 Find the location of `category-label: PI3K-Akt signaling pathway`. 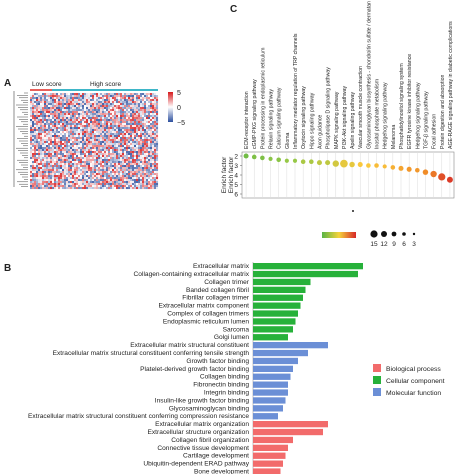

category-label: PI3K-Akt signaling pathway is located at coordinates (345, 117).